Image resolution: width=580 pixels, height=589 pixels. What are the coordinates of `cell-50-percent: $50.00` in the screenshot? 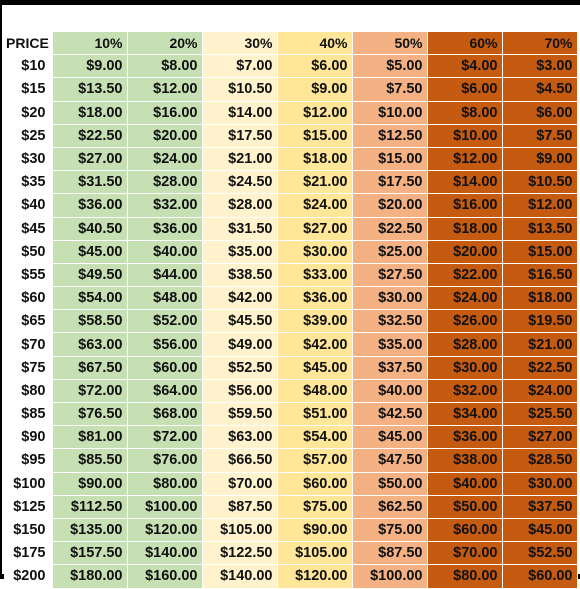 It's located at (390, 484).